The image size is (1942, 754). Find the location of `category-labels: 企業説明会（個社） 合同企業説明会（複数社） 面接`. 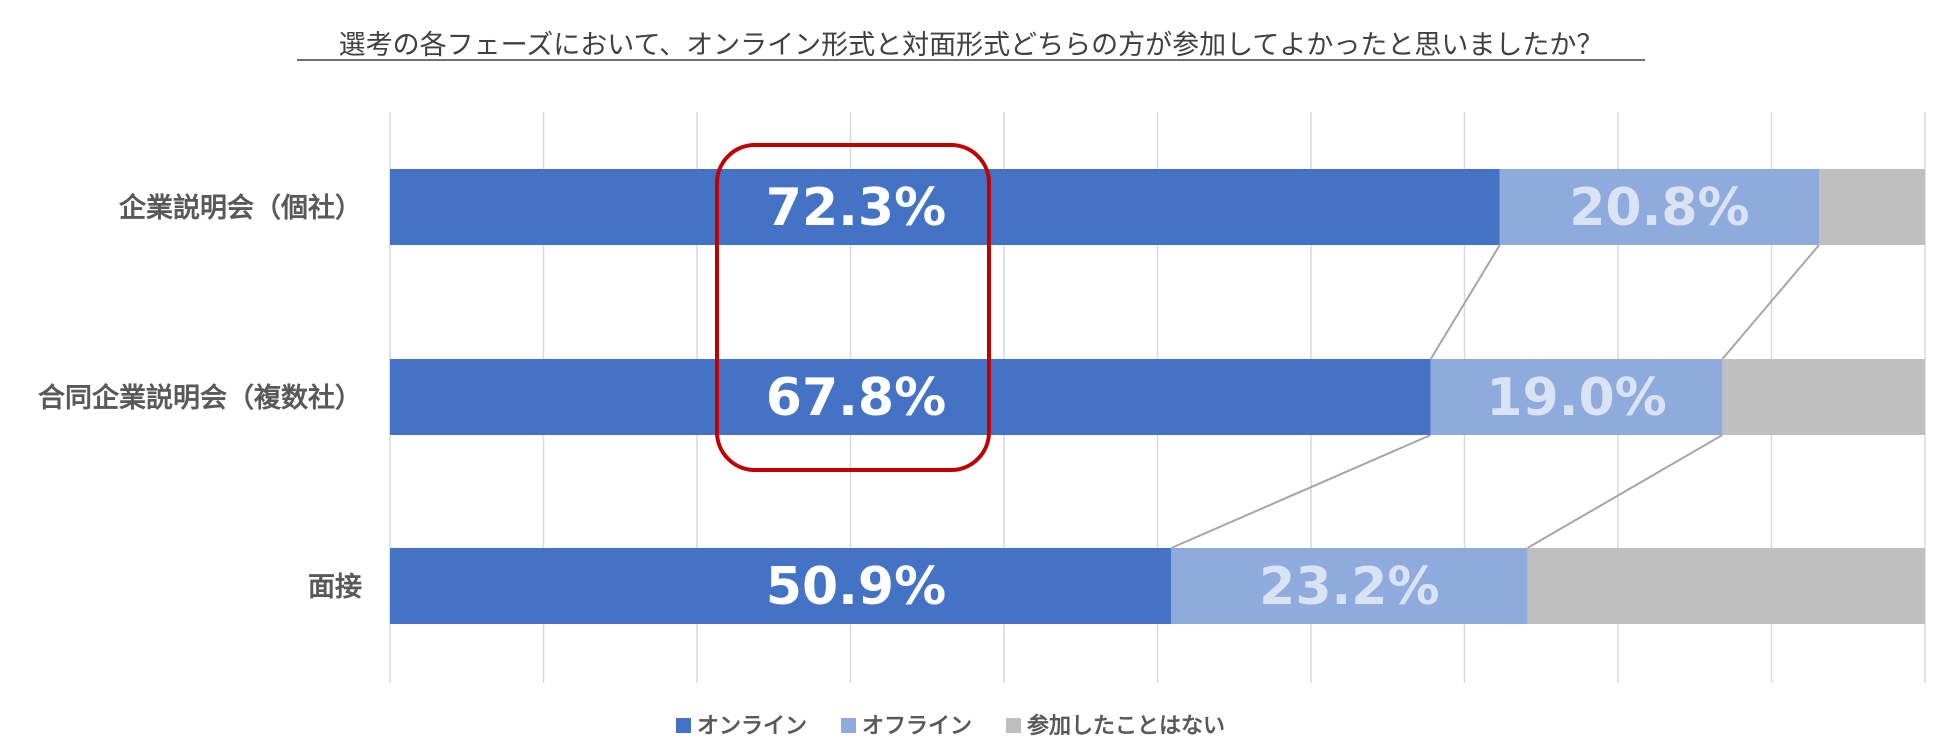

category-labels: 企業説明会（個社） 合同企業説明会（複数社） 面接 is located at coordinates (200, 397).